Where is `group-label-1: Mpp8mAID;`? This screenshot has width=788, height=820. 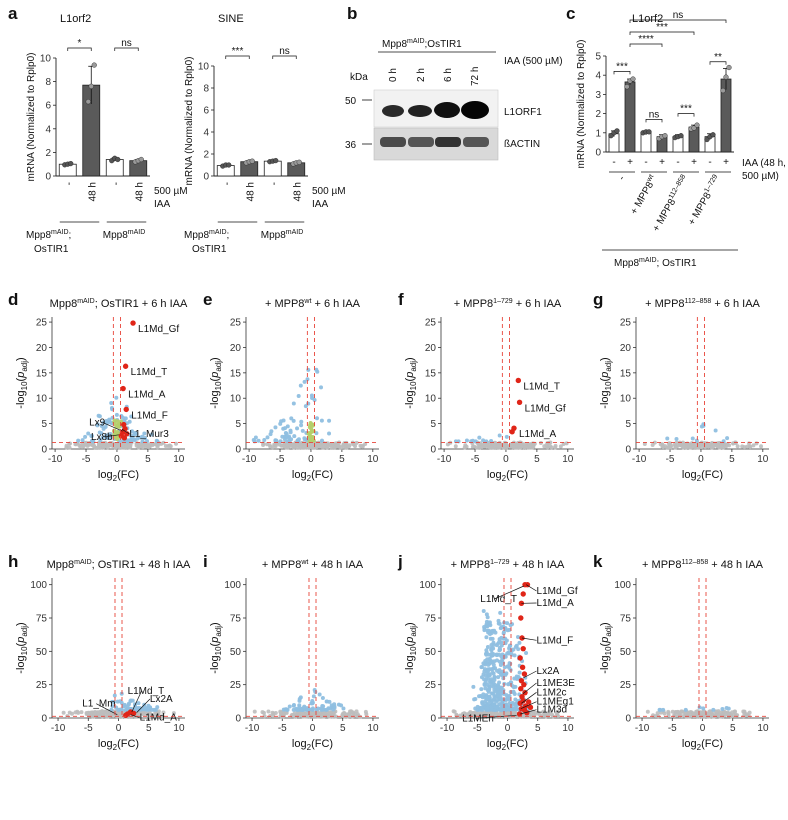 group-label-1: Mpp8mAID; is located at coordinates (206, 235).